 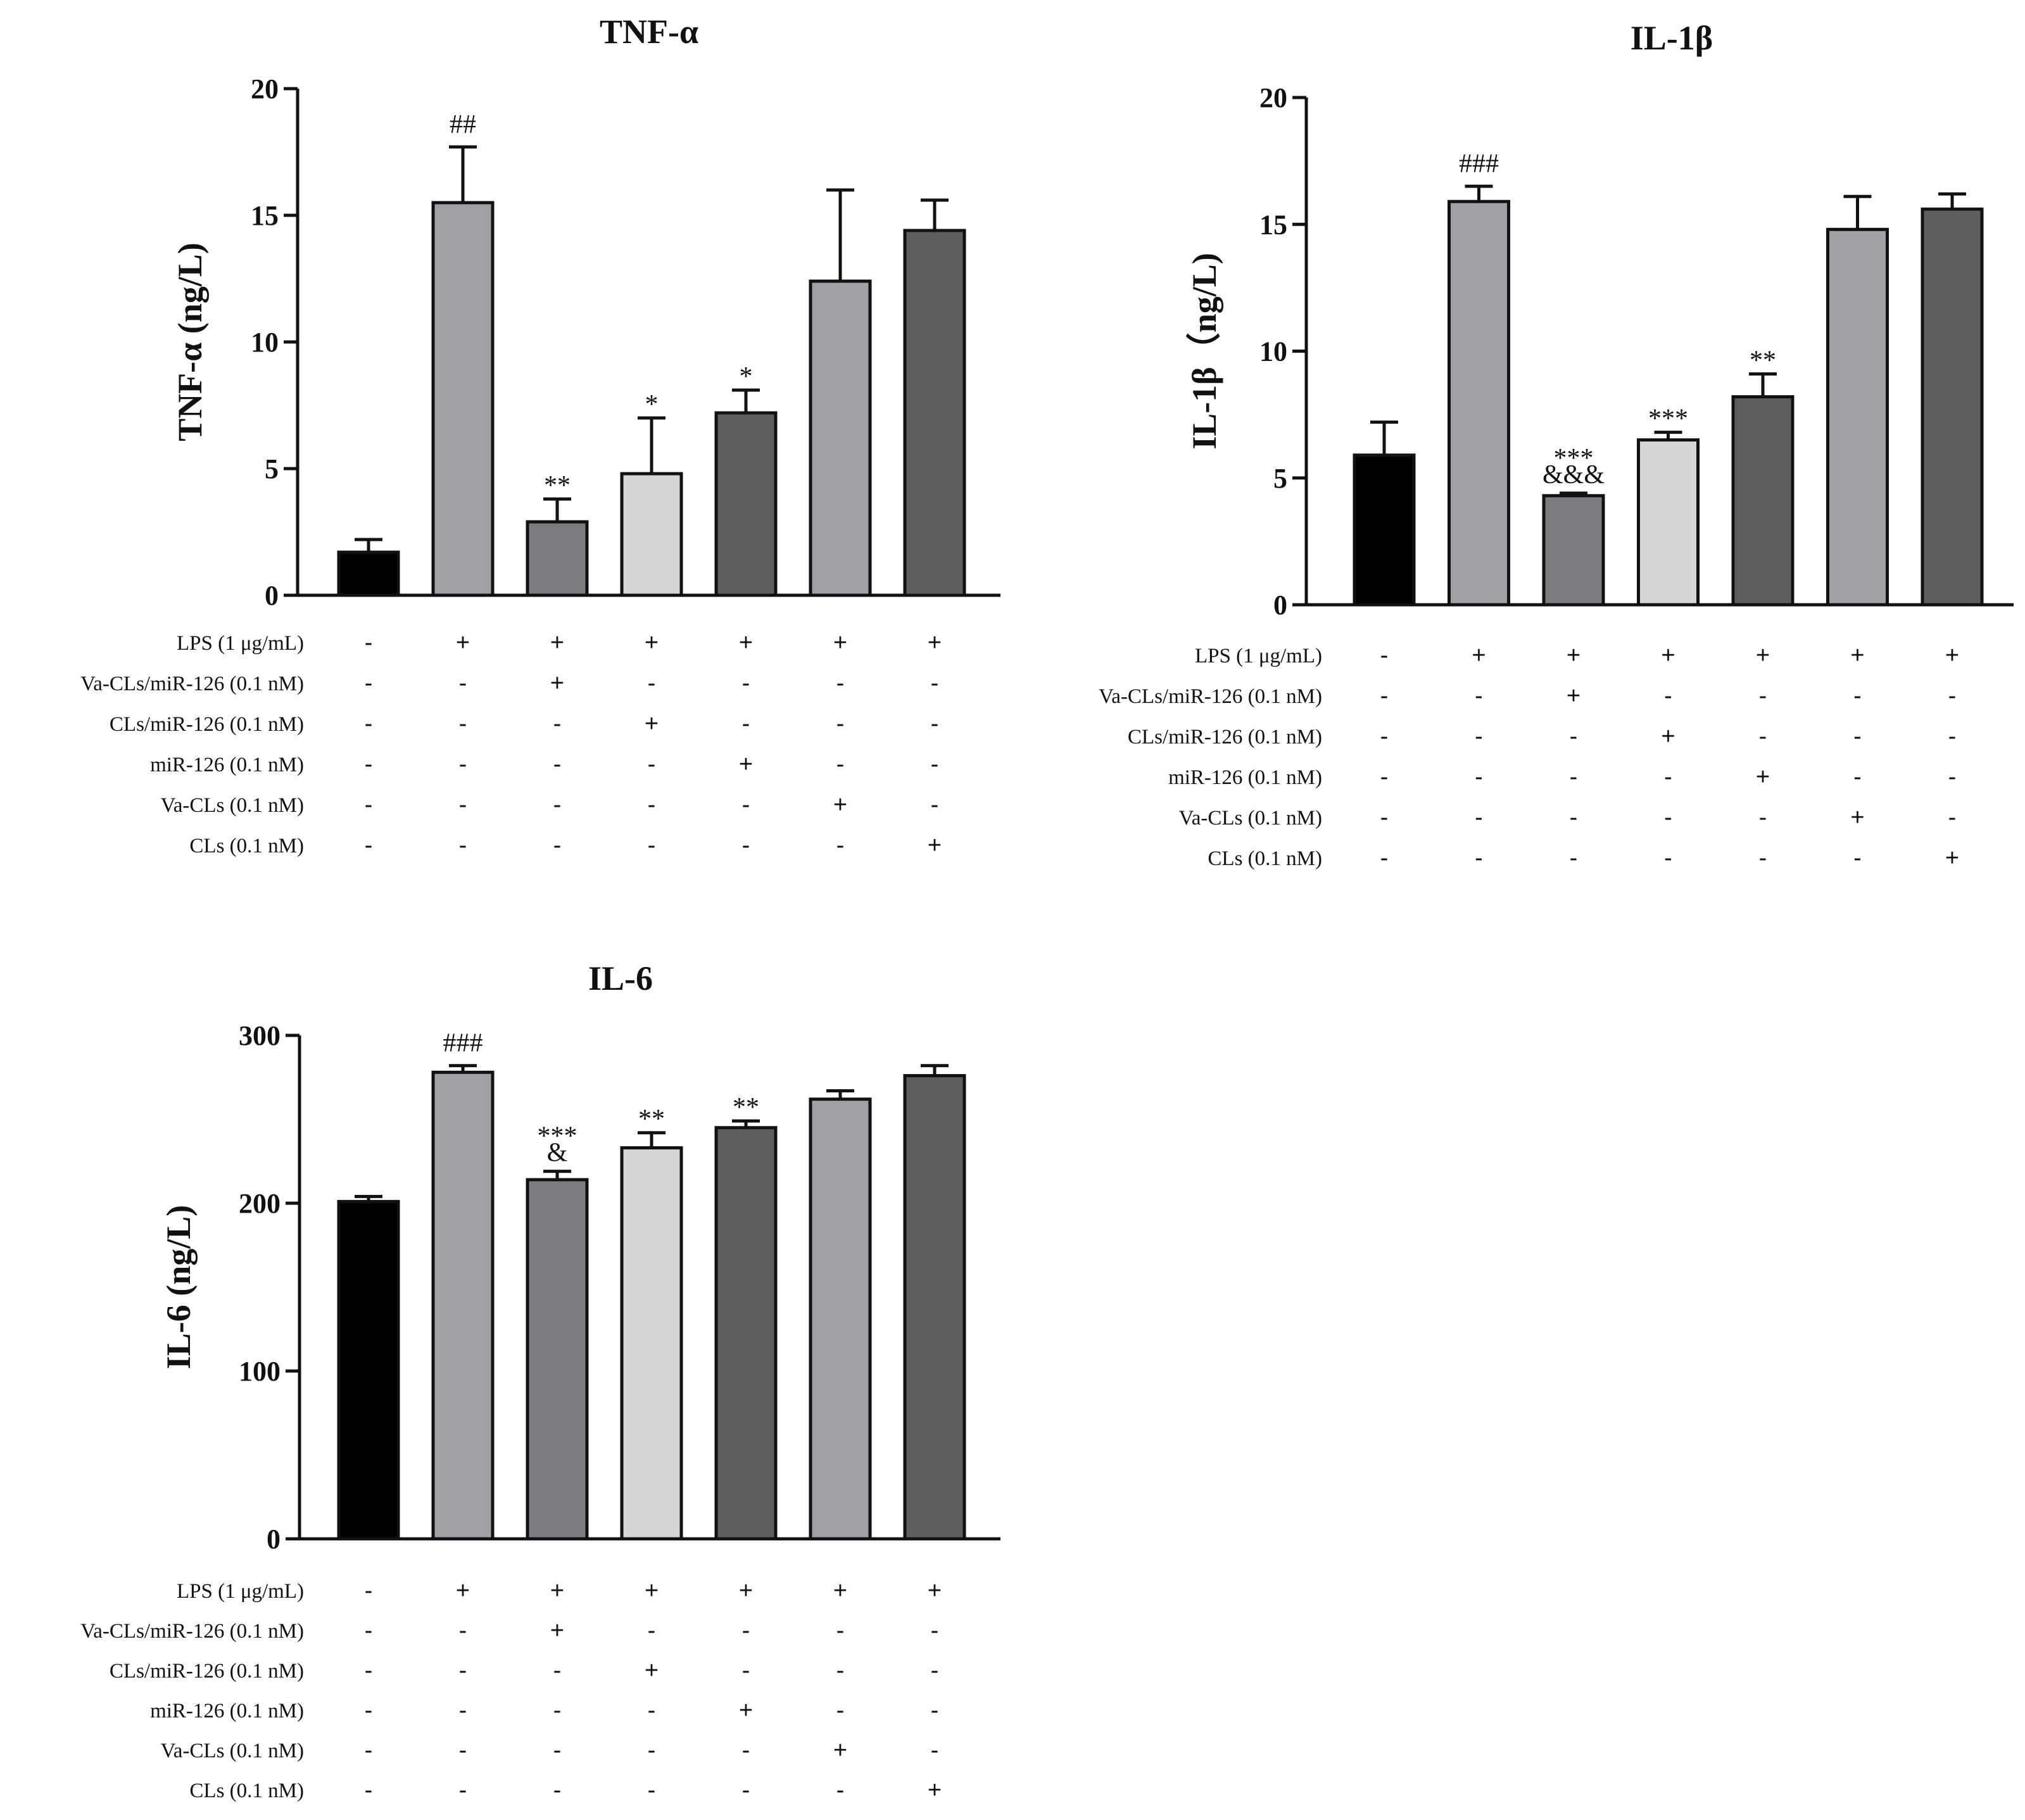 What do you see at coordinates (260, 1203) in the screenshot?
I see `y-tick-label: 200` at bounding box center [260, 1203].